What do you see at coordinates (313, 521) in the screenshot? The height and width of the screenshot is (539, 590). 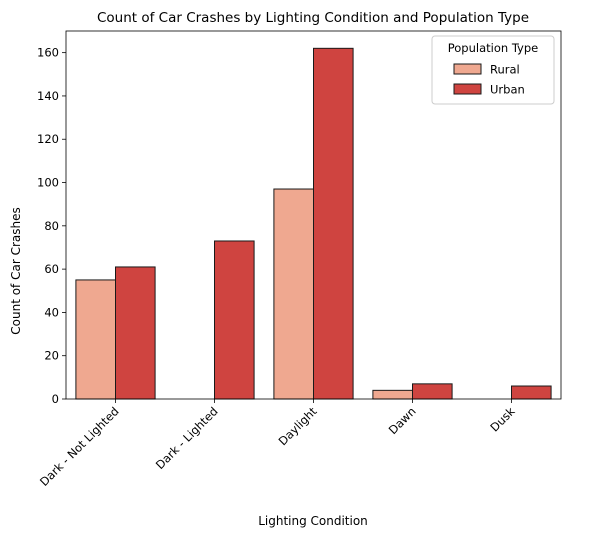 I see `x-axis-label: Lighting Condition` at bounding box center [313, 521].